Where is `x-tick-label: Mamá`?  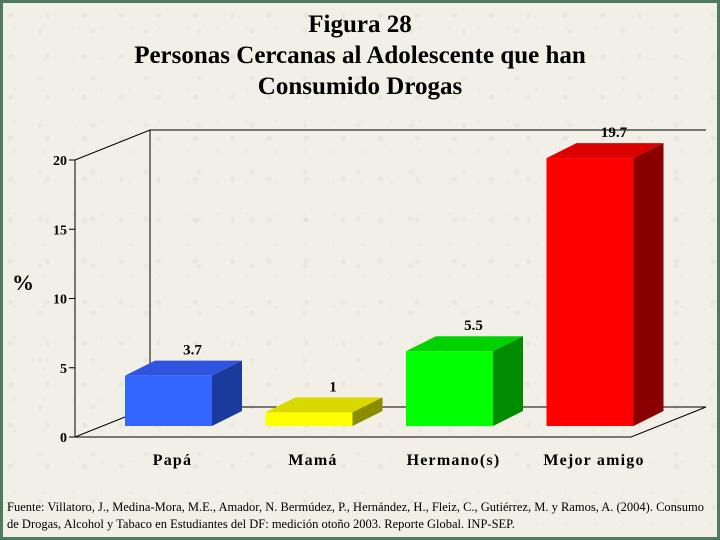 x-tick-label: Mamá is located at coordinates (312, 460).